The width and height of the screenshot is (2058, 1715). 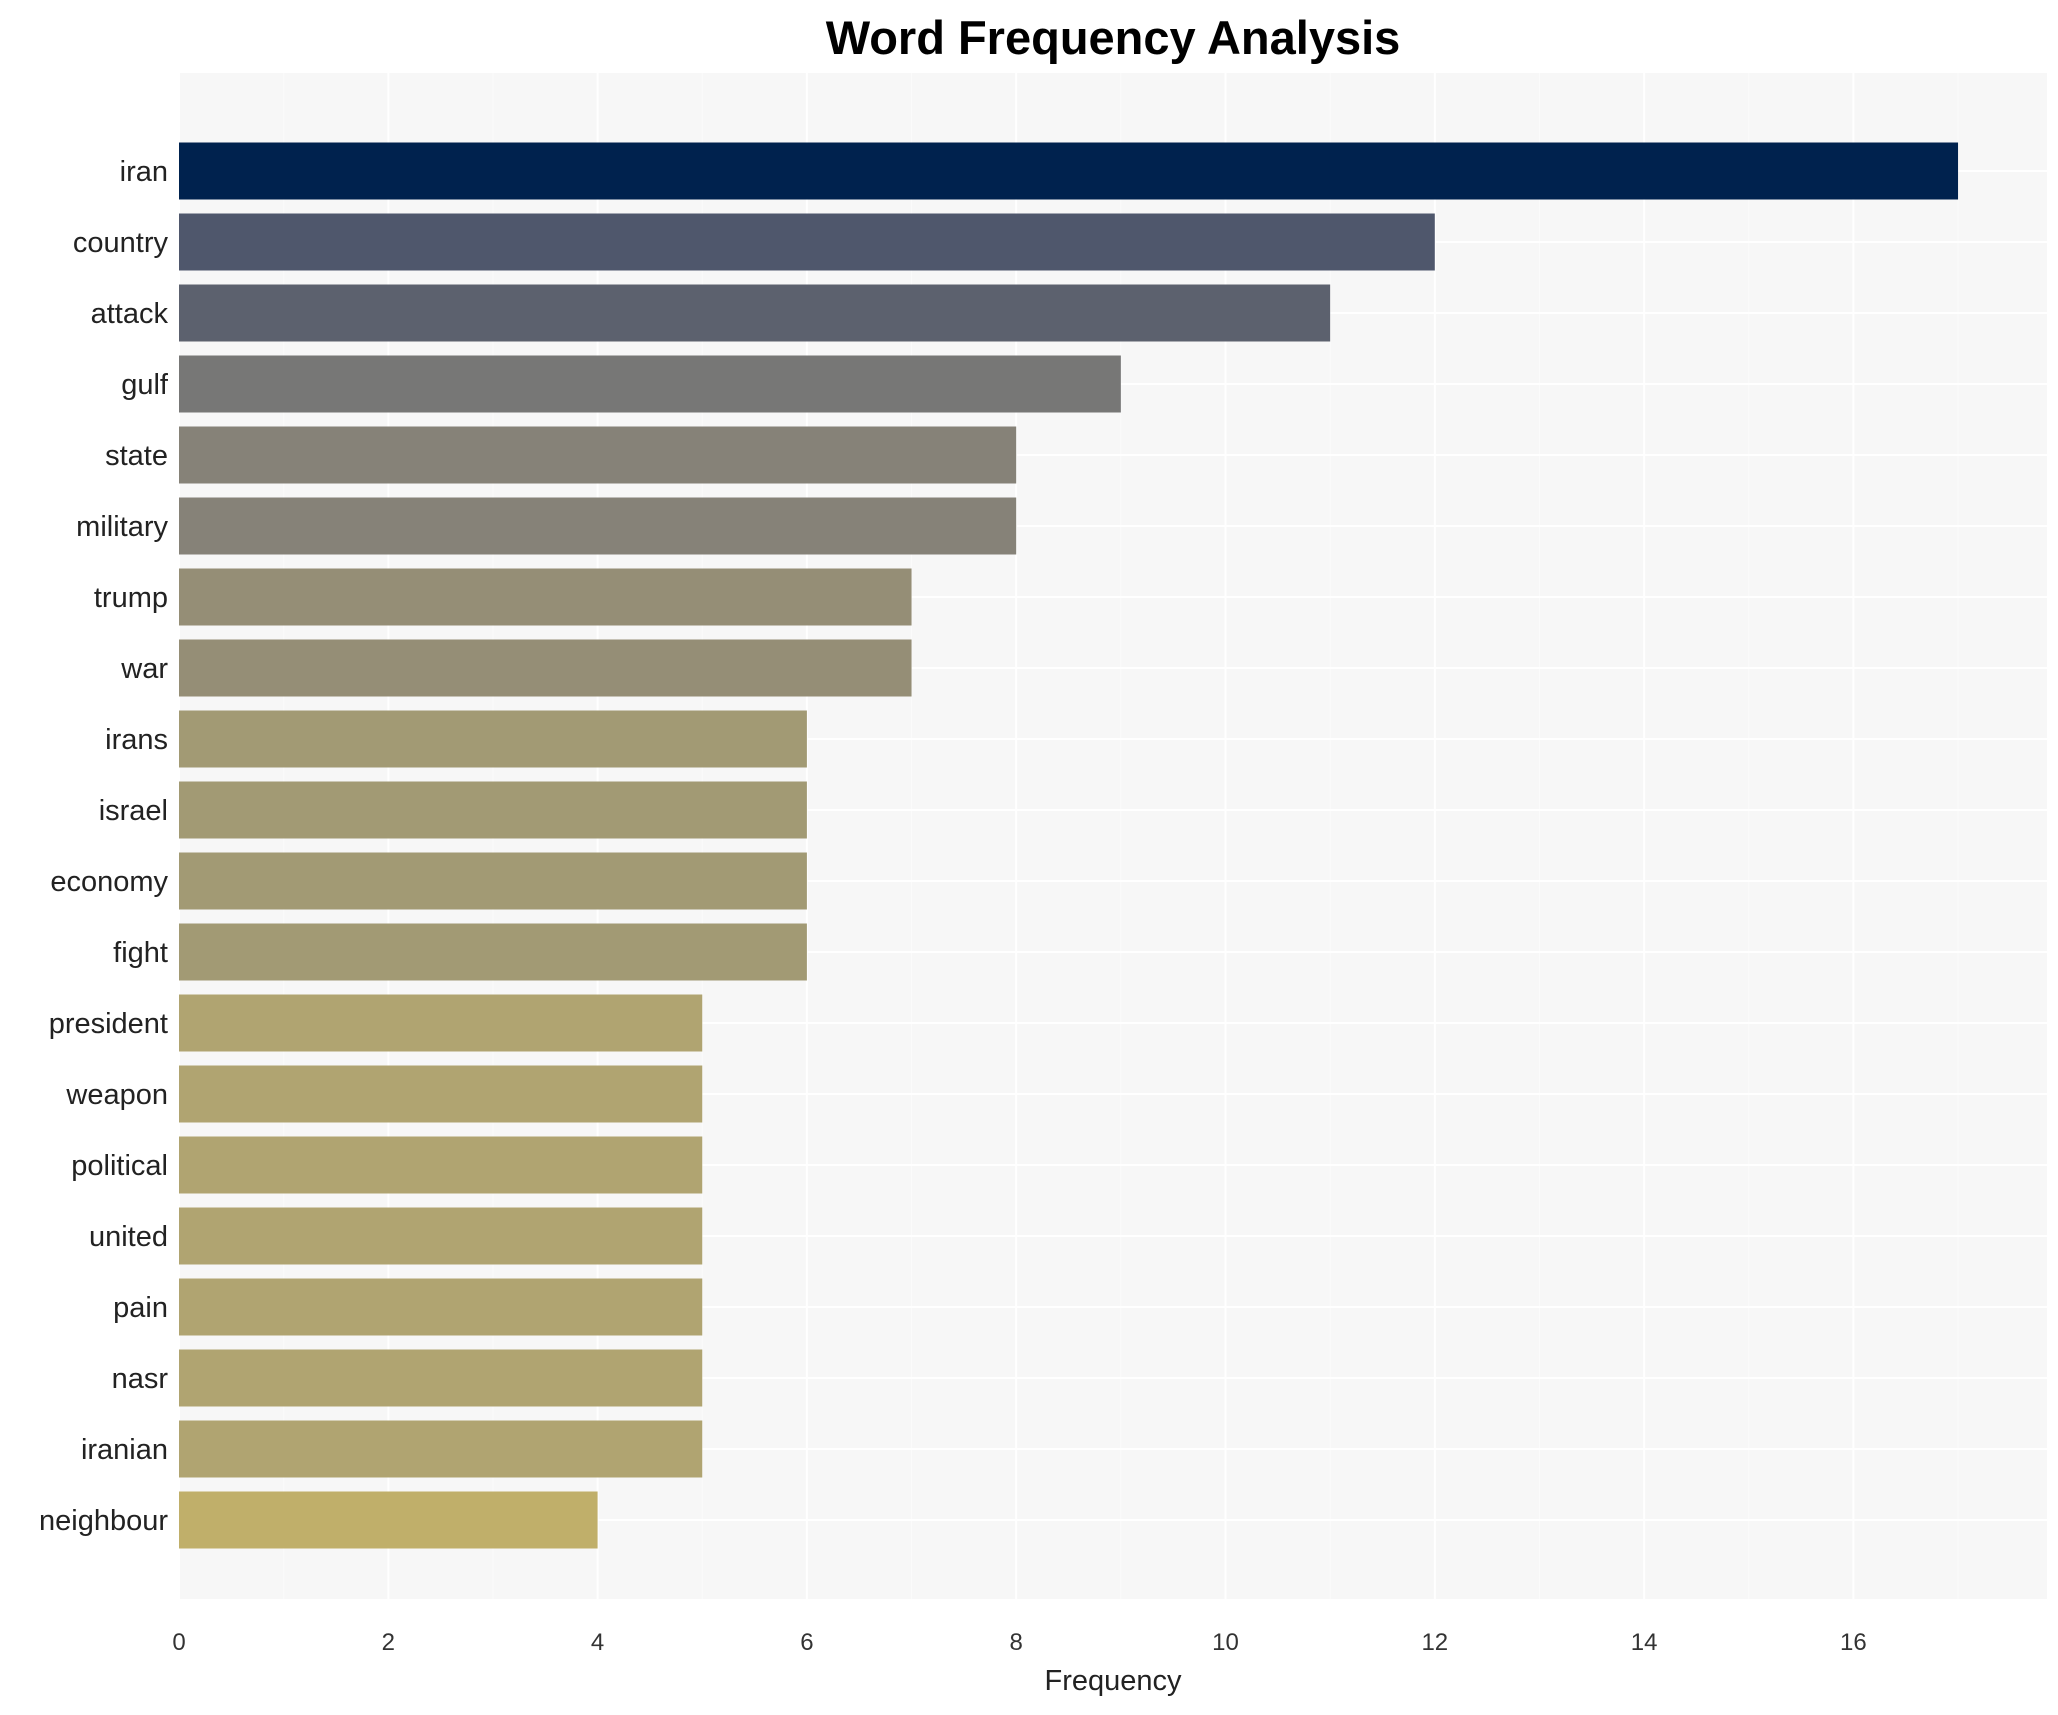 I want to click on bar-irans, so click(x=493, y=739).